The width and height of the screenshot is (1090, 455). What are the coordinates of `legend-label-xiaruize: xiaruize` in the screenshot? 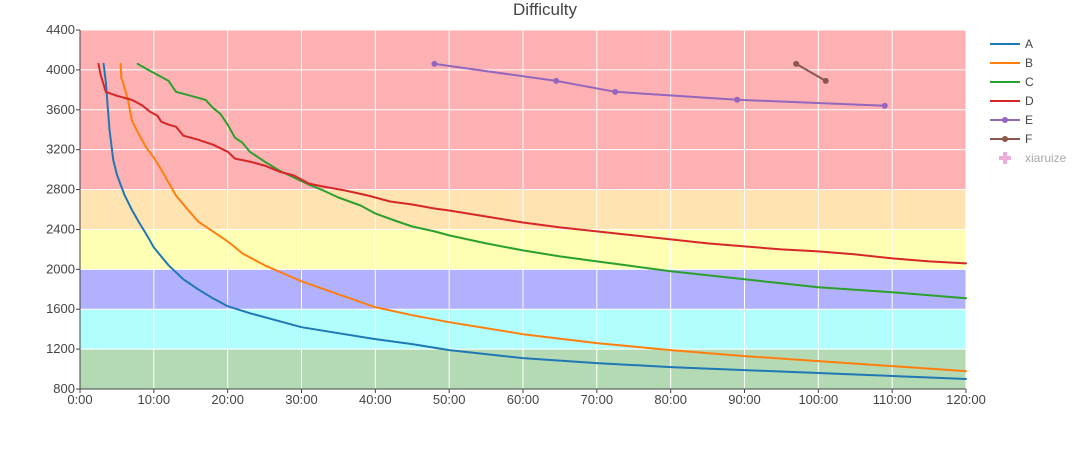 It's located at (1046, 158).